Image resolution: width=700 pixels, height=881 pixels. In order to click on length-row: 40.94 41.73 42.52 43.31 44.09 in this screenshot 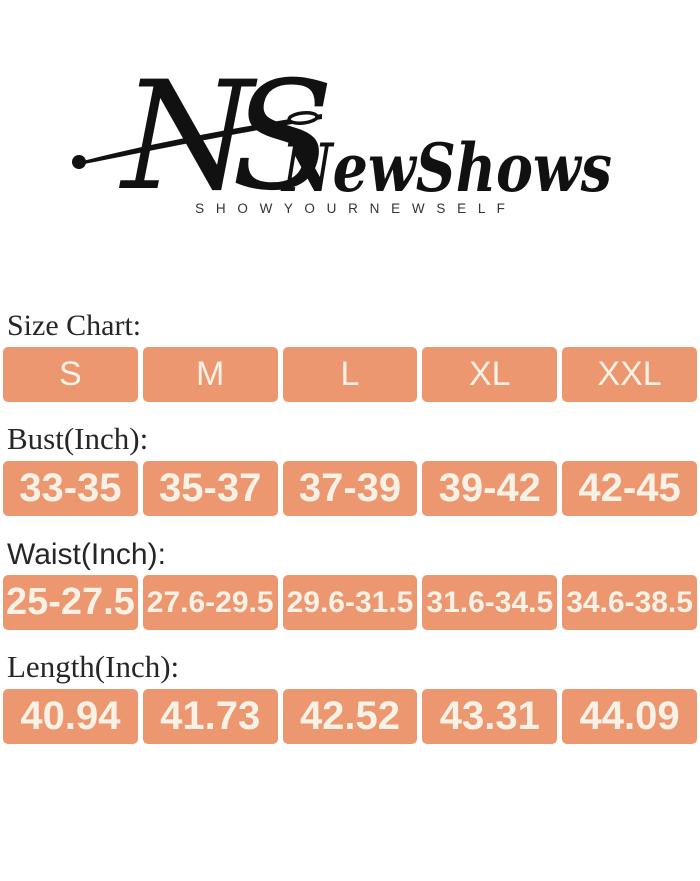, I will do `click(350, 716)`.